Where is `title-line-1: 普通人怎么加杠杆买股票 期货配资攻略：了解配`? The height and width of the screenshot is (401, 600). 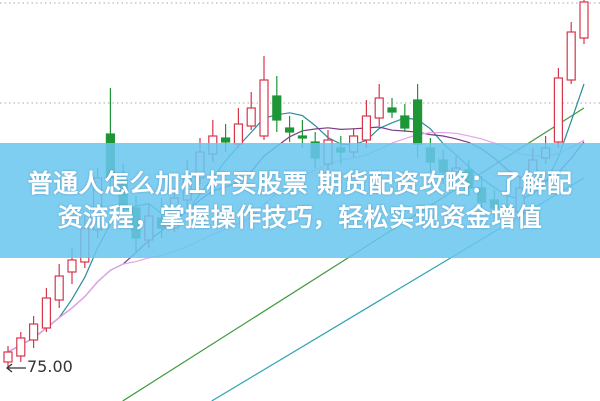 title-line-1: 普通人怎么加杠杆买股票 期货配资攻略：了解配 is located at coordinates (300, 183).